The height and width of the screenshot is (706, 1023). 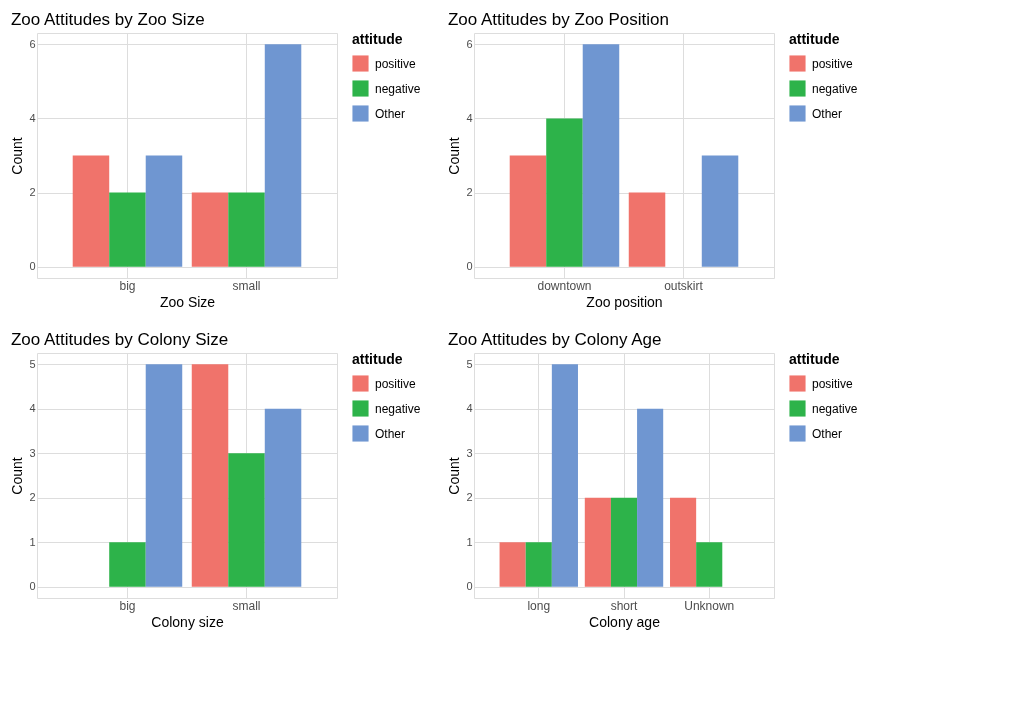 I want to click on x-tick-label: short, so click(x=624, y=605).